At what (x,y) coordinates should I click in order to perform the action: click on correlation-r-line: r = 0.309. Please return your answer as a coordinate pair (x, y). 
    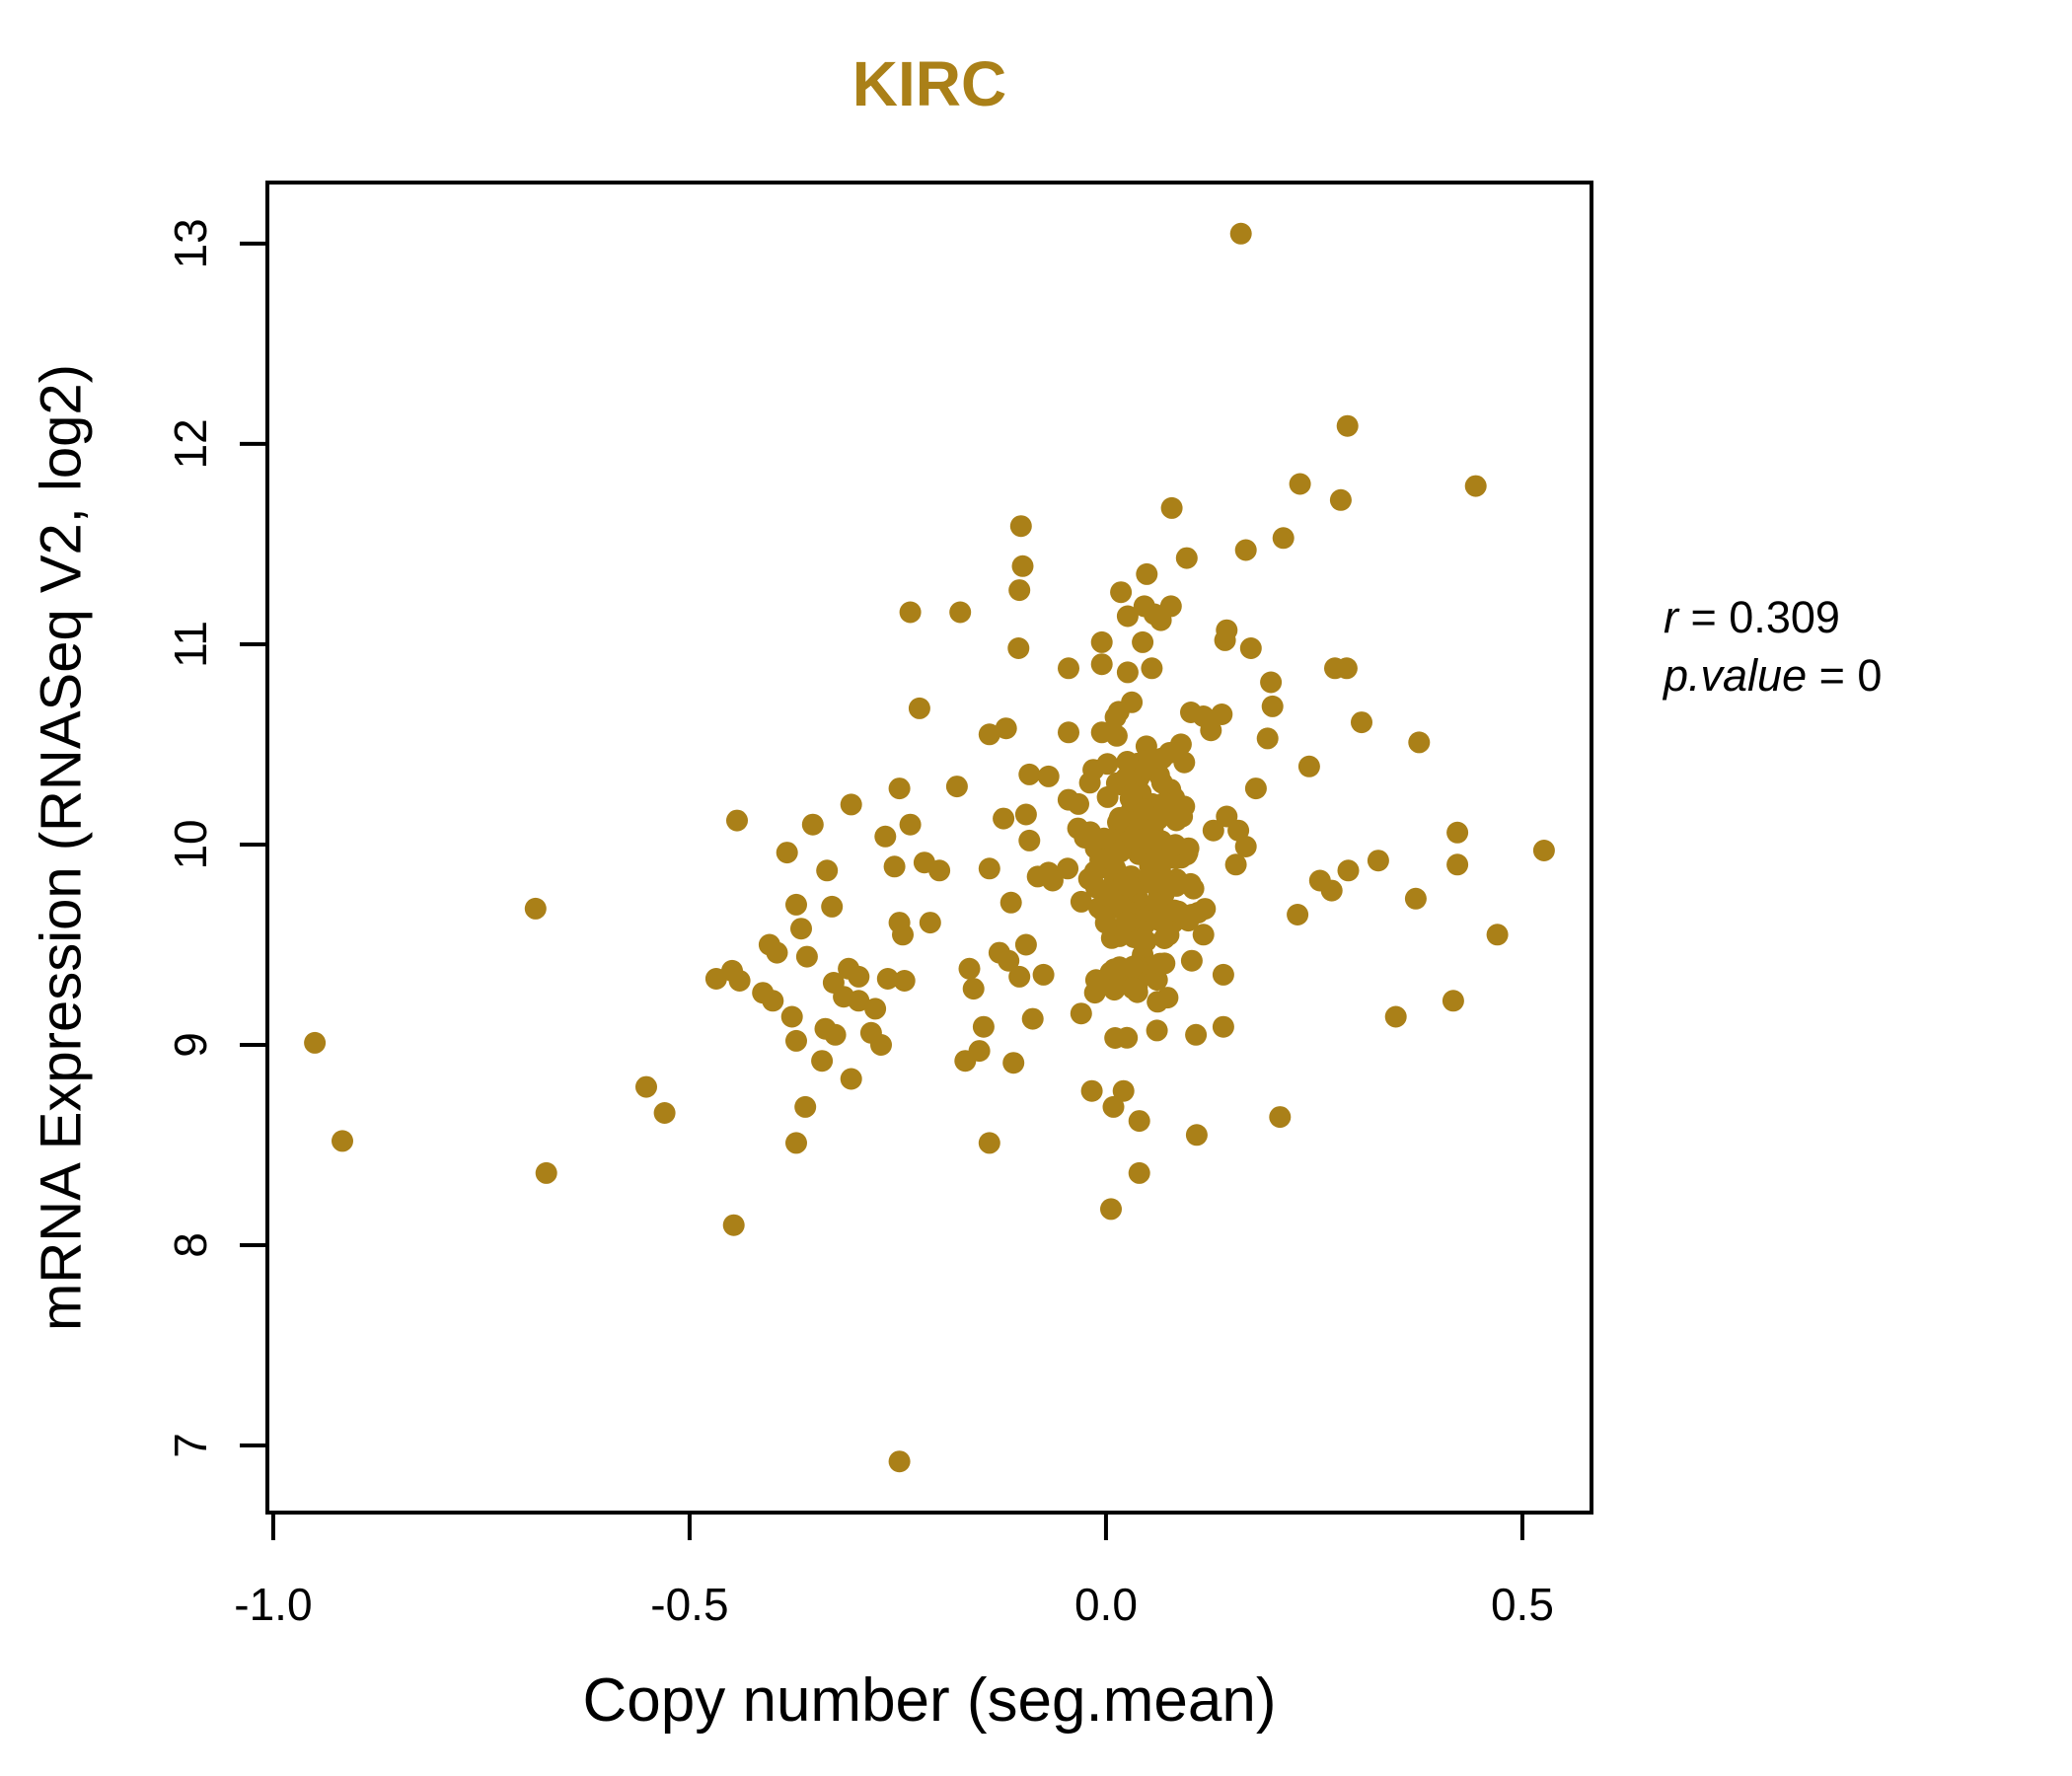
    Looking at the image, I should click on (1773, 617).